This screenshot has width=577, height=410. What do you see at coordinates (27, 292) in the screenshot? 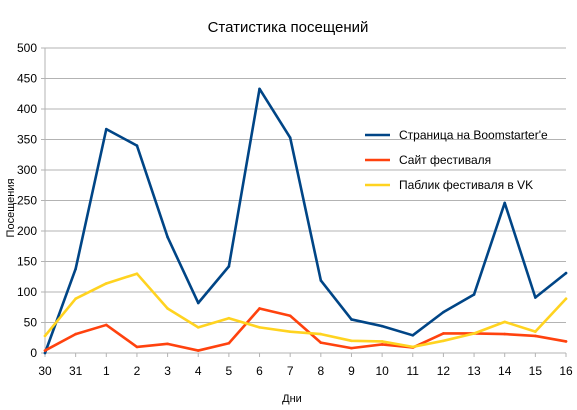
I see `y-tick-label: 100` at bounding box center [27, 292].